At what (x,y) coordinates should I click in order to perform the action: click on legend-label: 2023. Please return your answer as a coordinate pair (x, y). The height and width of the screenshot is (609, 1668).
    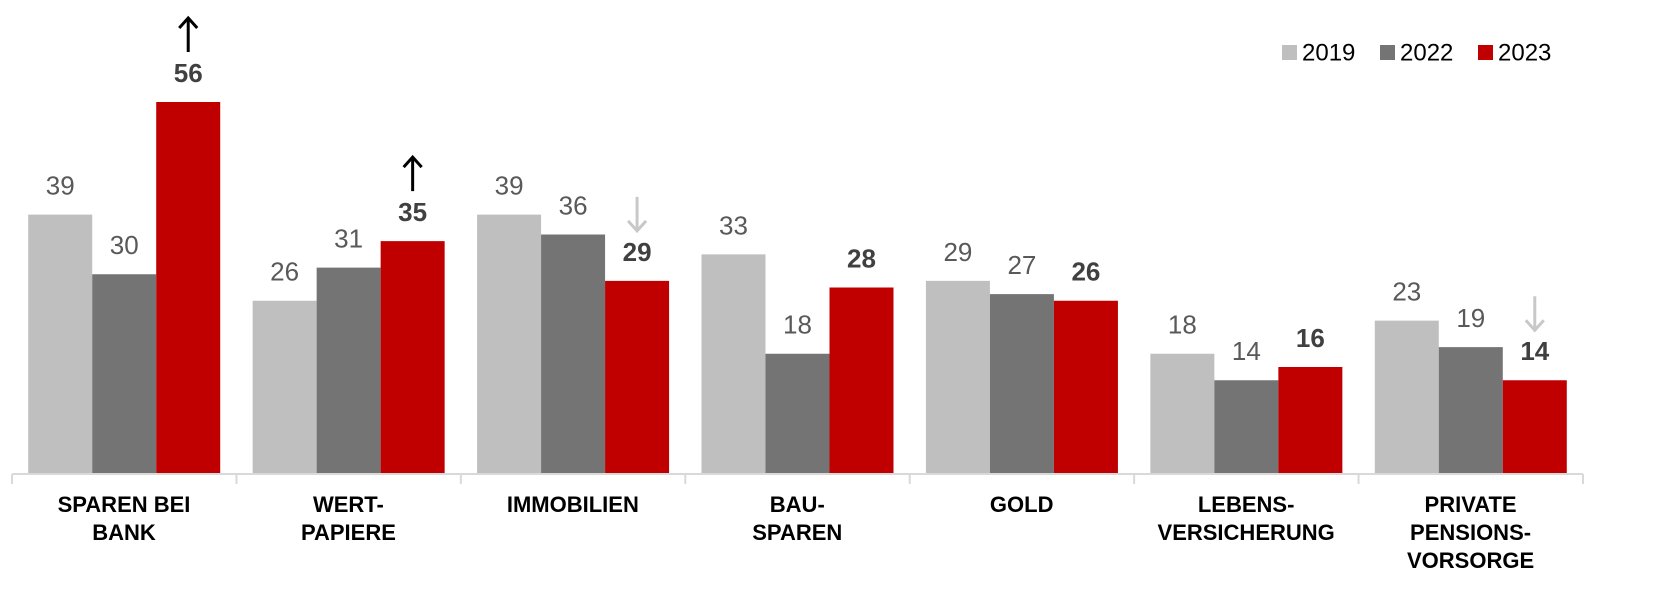
    Looking at the image, I should click on (1524, 52).